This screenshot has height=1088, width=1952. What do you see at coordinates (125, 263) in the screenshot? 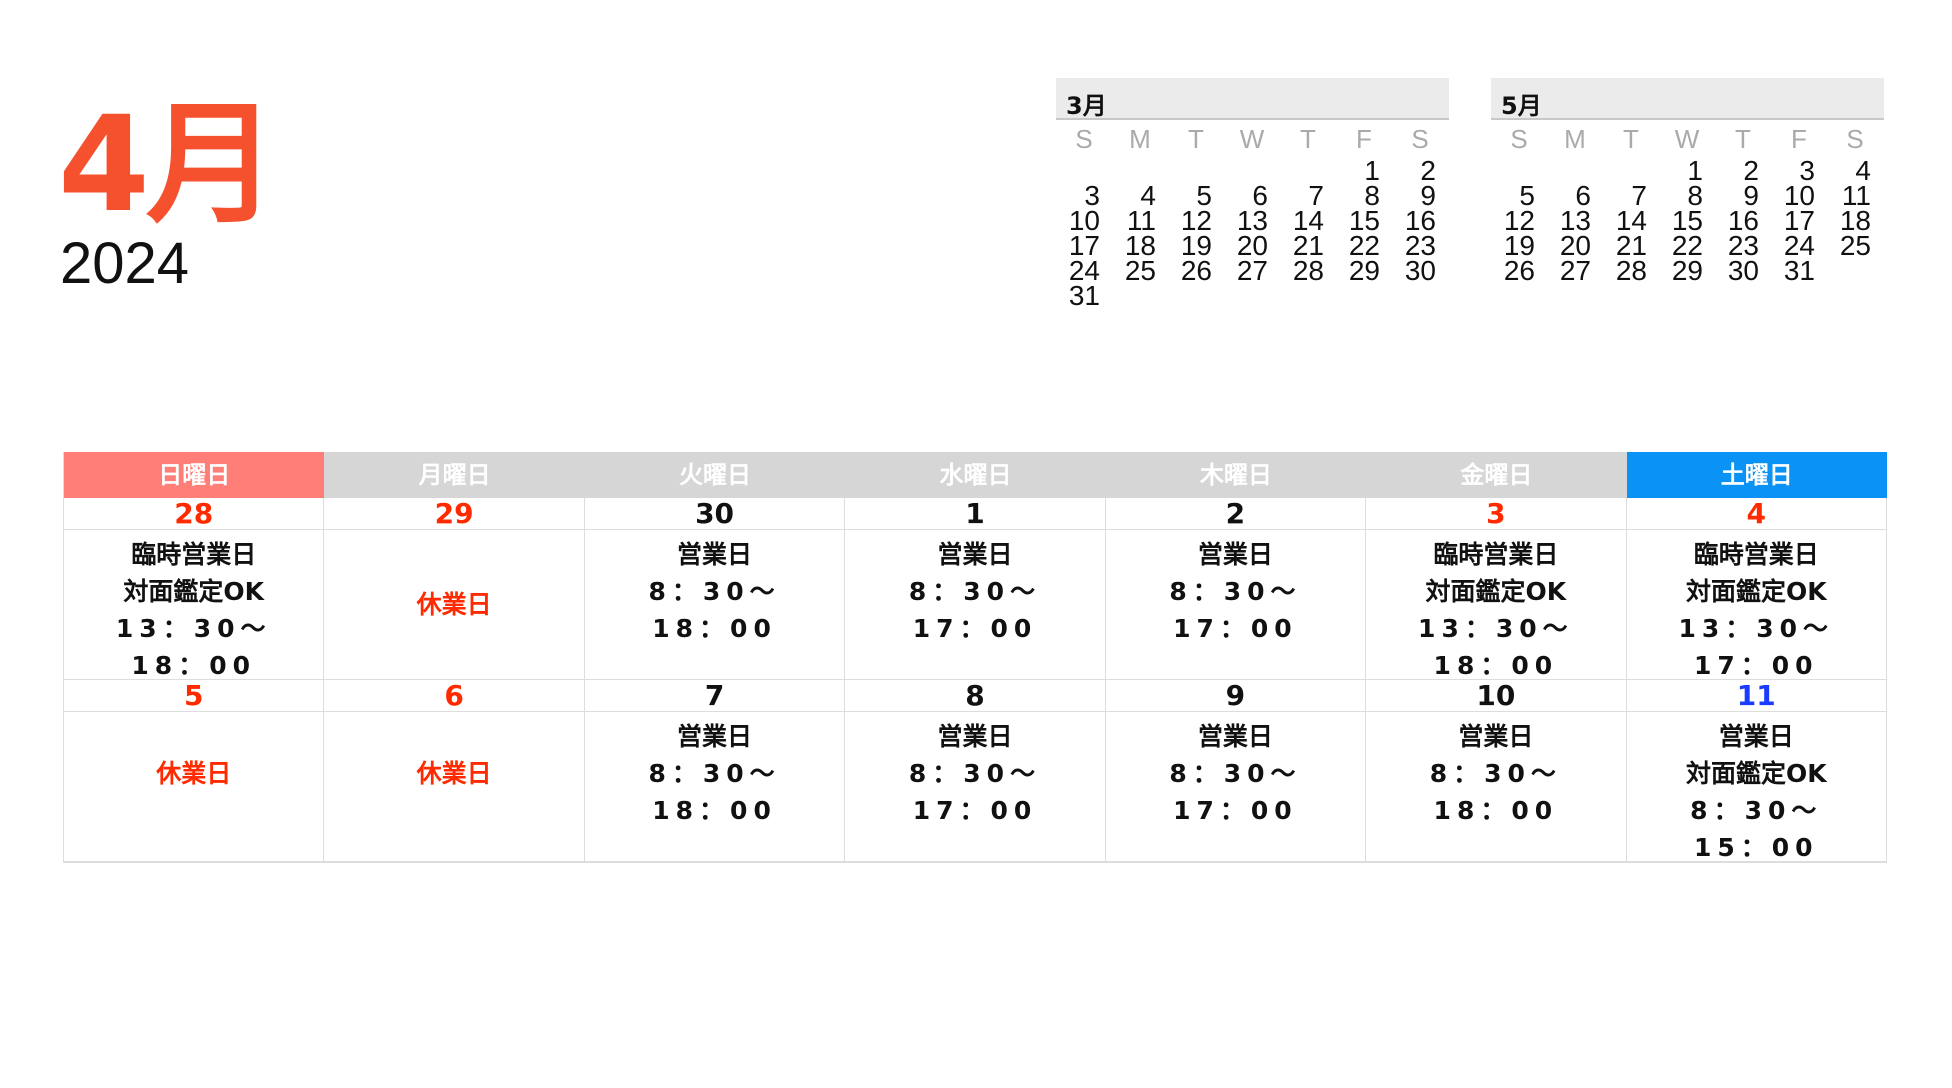
I see `year-label: 2024` at bounding box center [125, 263].